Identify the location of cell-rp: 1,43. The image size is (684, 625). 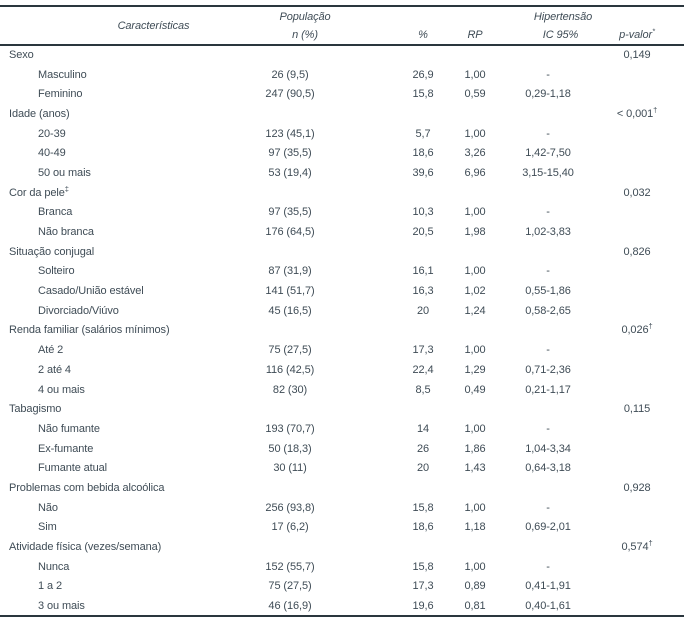
(475, 468).